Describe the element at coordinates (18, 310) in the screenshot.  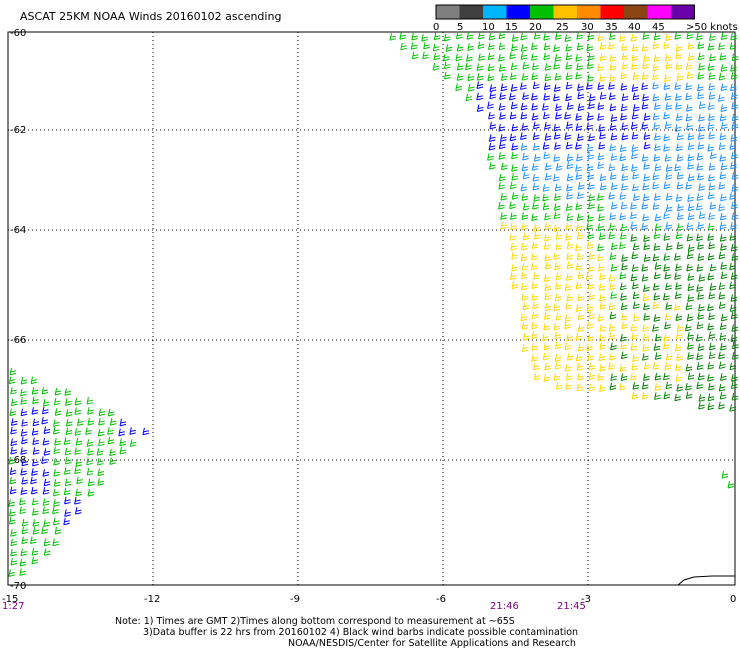
I see `latitude-labels: -60 -62 -64 -66 -68 -70` at that location.